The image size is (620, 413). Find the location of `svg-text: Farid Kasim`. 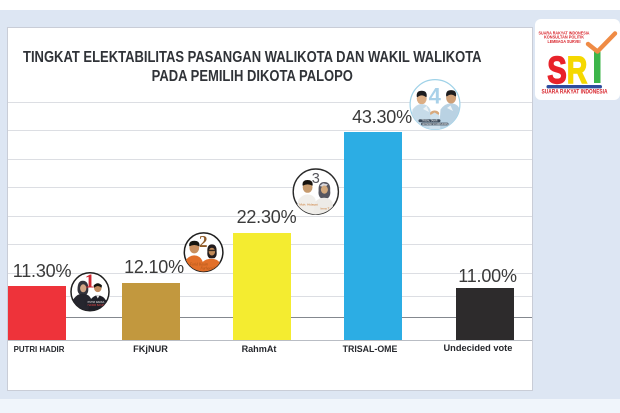

svg-text: Farid Kasim is located at coordinates (199, 265).